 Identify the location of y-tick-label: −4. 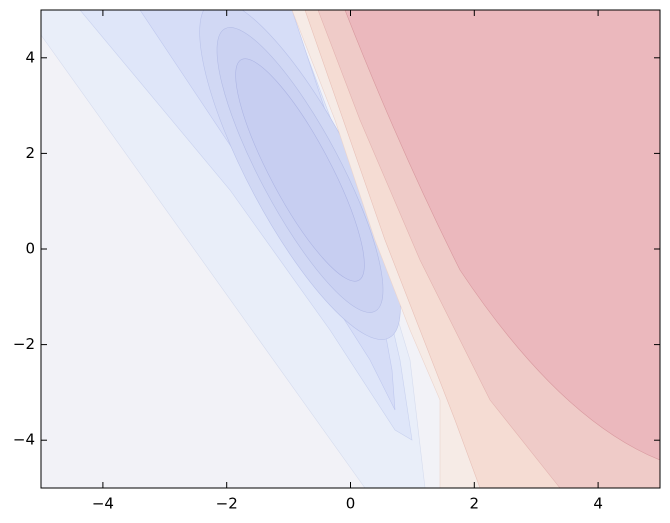
(24, 440).